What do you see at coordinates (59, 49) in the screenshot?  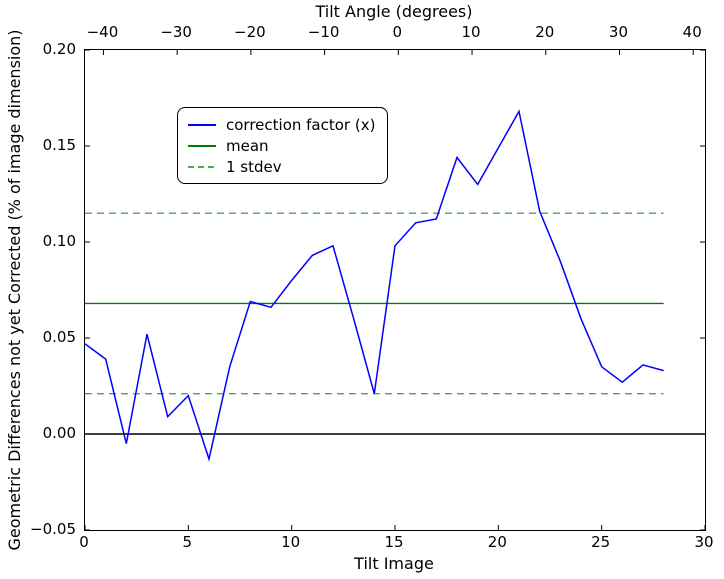 I see `y-tick-label: 0.20` at bounding box center [59, 49].